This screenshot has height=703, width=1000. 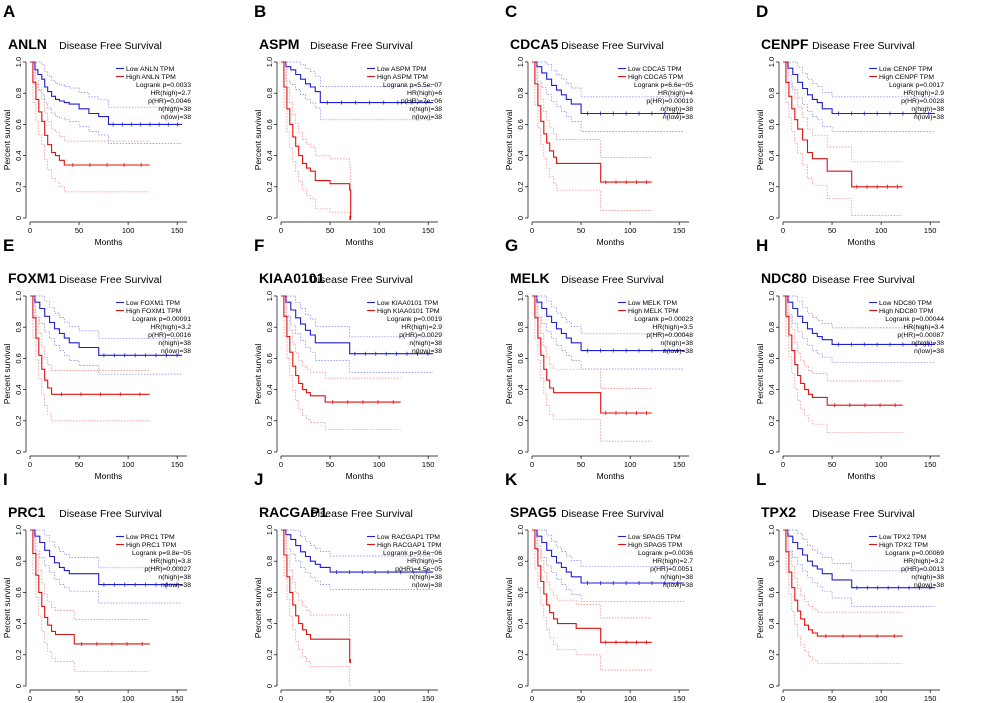 What do you see at coordinates (930, 698) in the screenshot?
I see `x-tick-label: 150` at bounding box center [930, 698].